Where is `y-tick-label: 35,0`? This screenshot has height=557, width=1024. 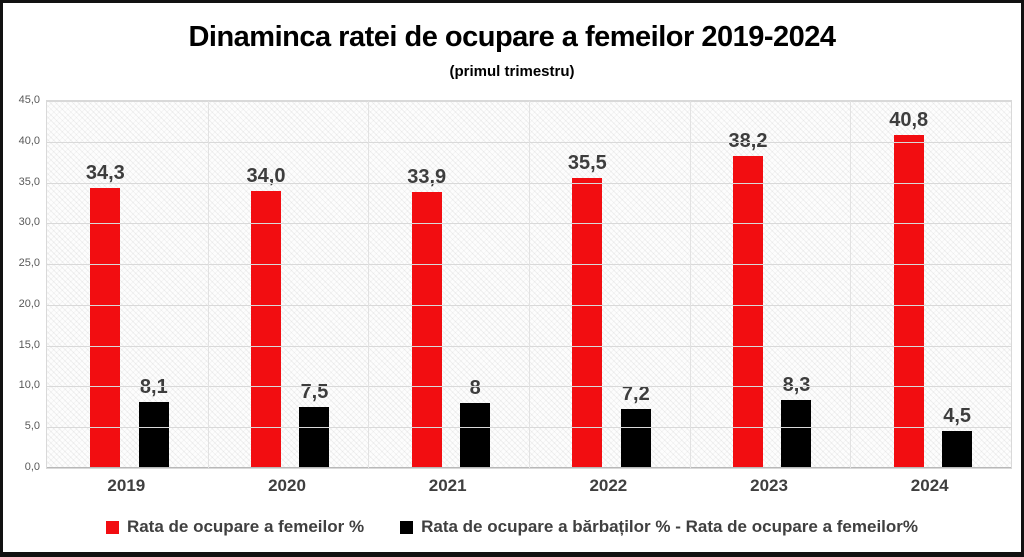 y-tick-label: 35,0 is located at coordinates (29, 181).